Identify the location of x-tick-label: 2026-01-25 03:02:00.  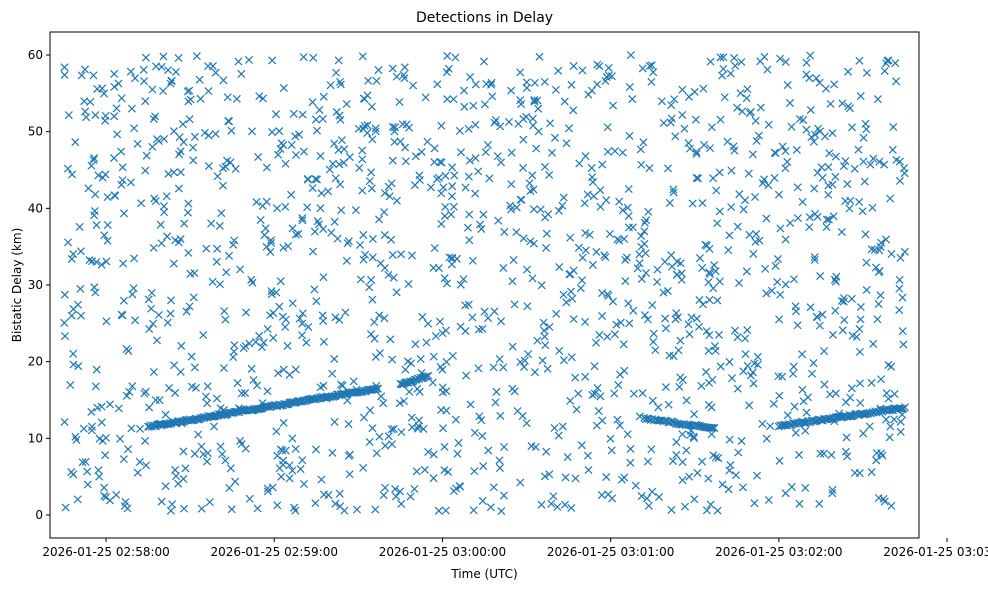
(778, 552).